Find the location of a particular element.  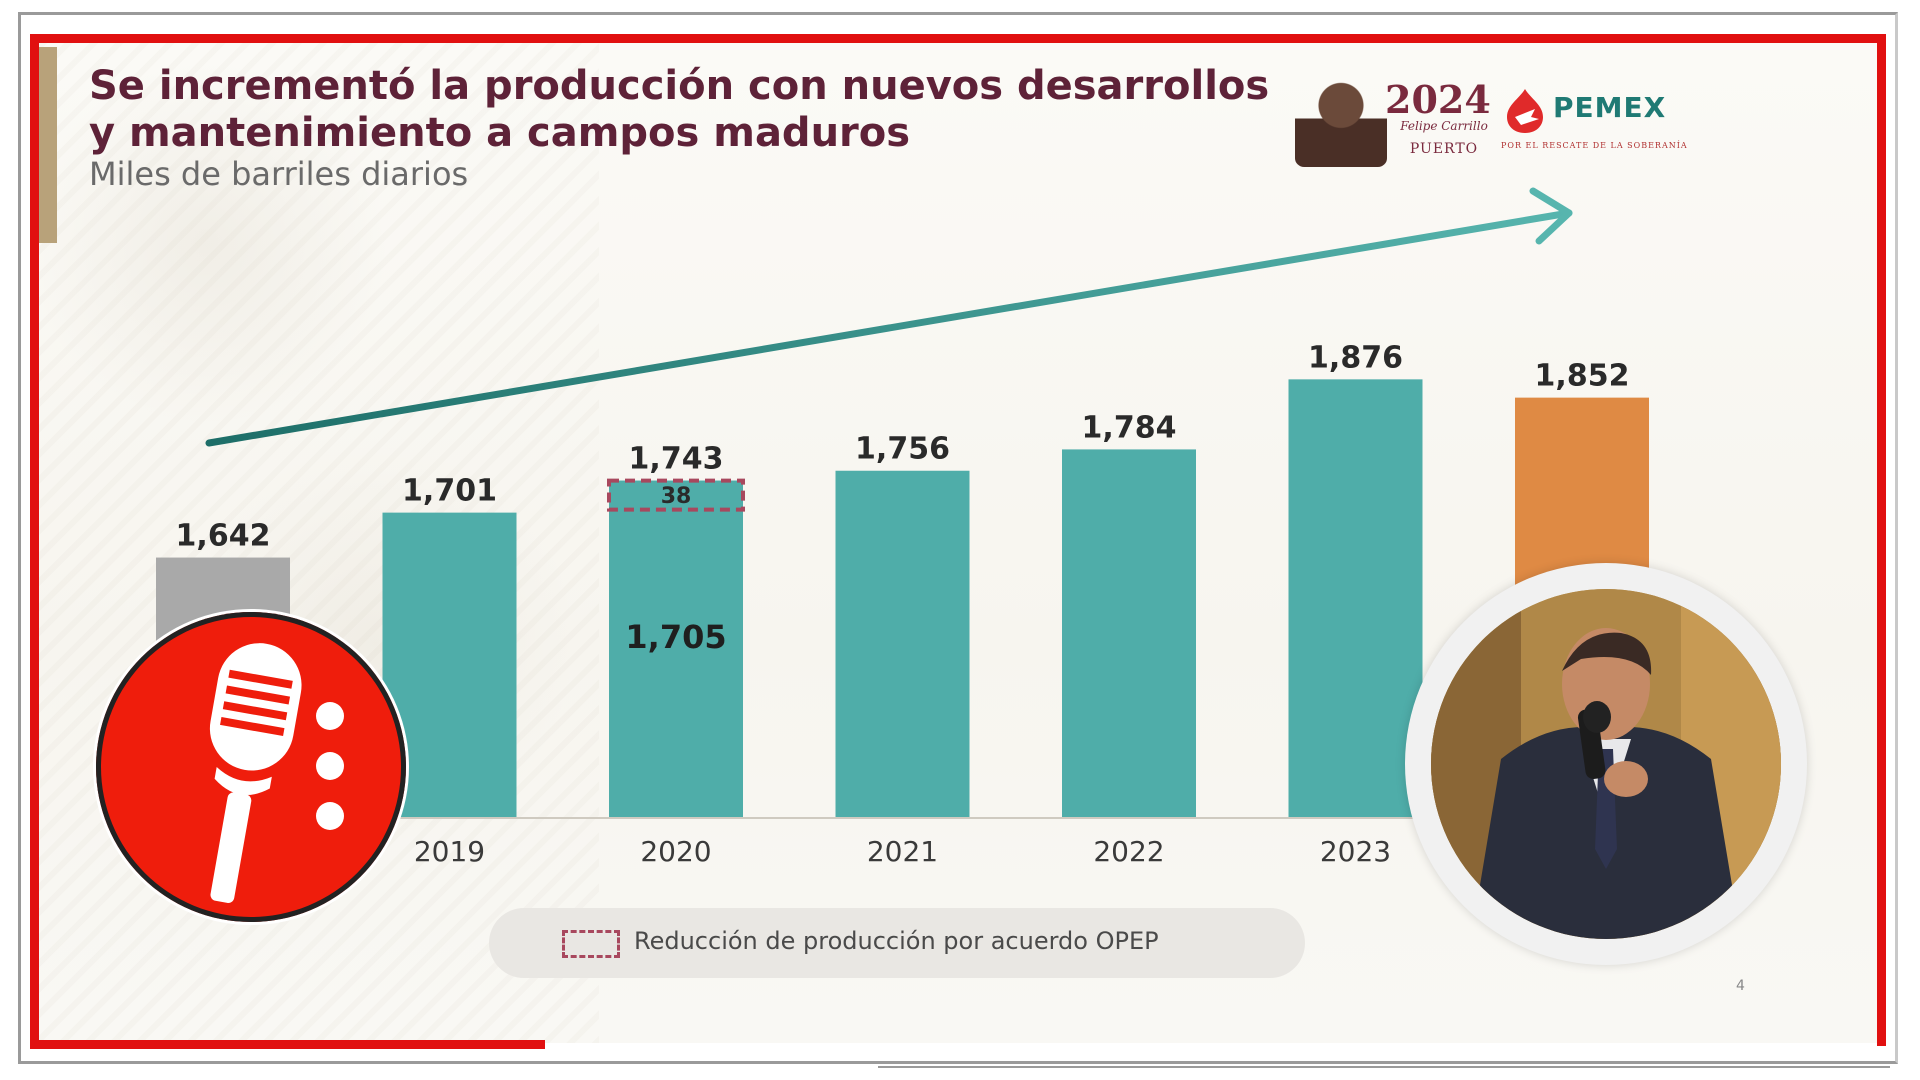

bar-value-label: 1,642 is located at coordinates (223, 536).